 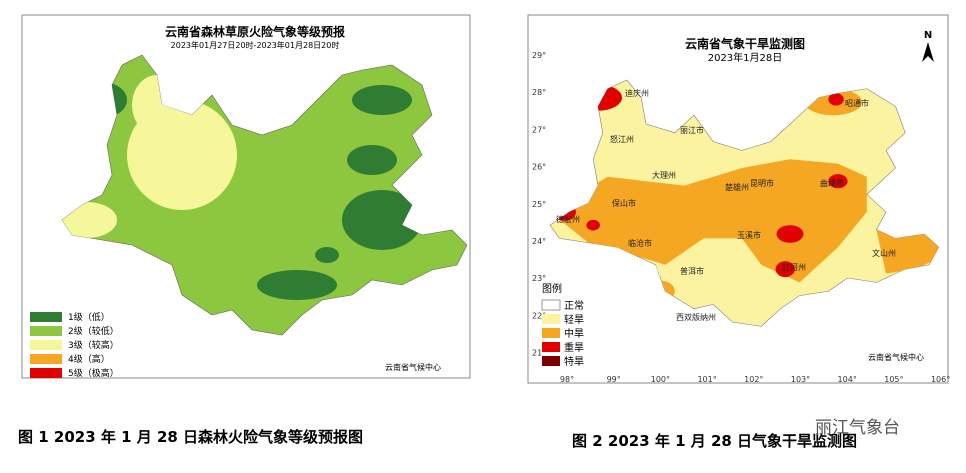 I want to click on place-label: 曲靖市, so click(x=832, y=183).